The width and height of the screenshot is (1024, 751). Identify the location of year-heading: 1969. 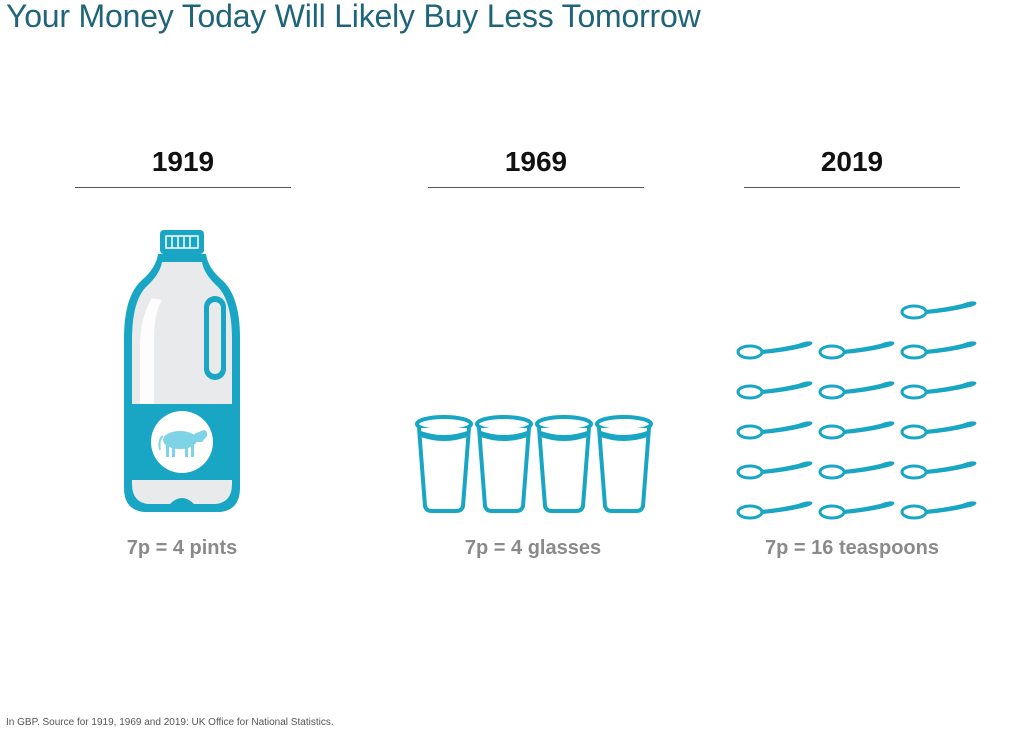
(536, 161).